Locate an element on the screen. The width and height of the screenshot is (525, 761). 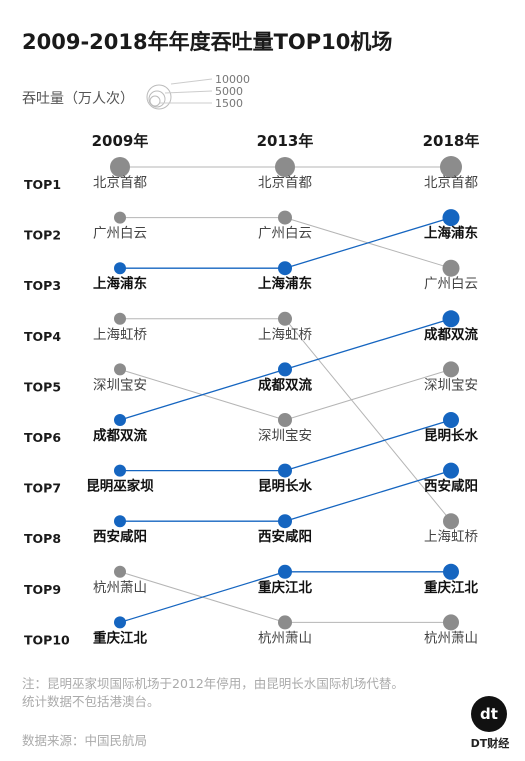
rank-label: TOP3 is located at coordinates (42, 285).